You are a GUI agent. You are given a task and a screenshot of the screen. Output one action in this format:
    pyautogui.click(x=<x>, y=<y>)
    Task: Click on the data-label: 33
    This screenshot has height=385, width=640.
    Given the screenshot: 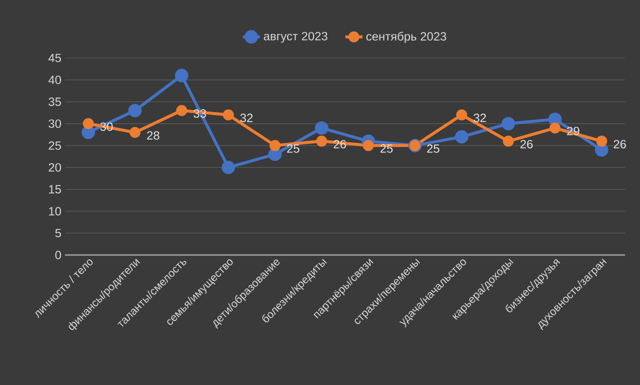 What is the action you would take?
    pyautogui.click(x=200, y=113)
    